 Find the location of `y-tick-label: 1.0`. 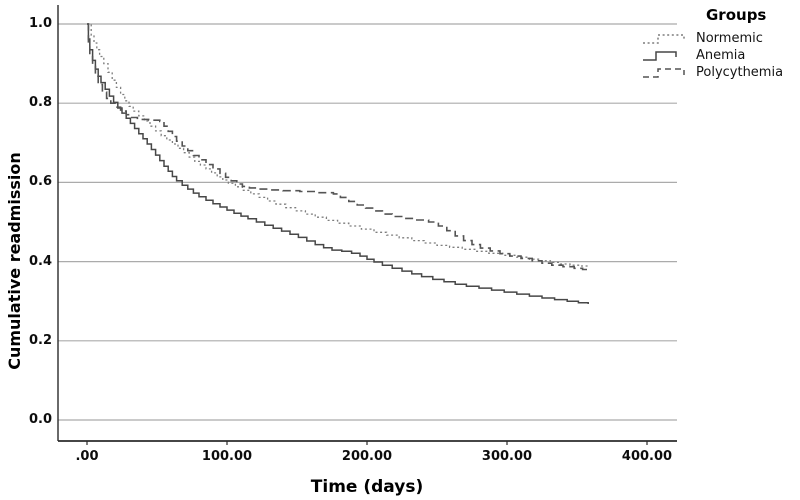

y-tick-label: 1.0 is located at coordinates (40, 23).